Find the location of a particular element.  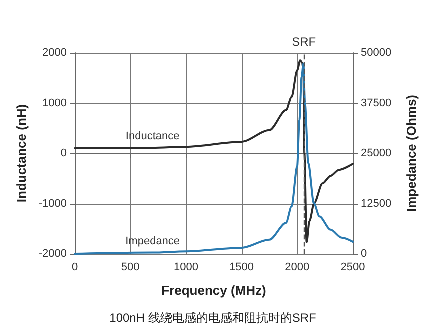

y2-tick-label: 12500 is located at coordinates (376, 204).